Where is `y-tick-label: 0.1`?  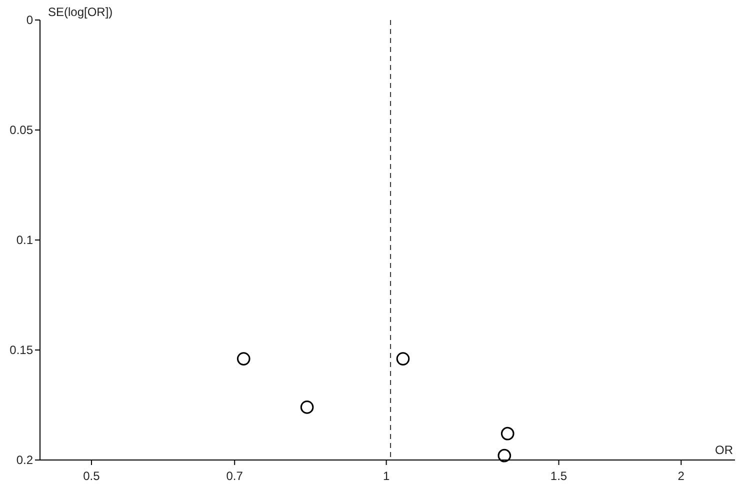 y-tick-label: 0.1 is located at coordinates (25, 240).